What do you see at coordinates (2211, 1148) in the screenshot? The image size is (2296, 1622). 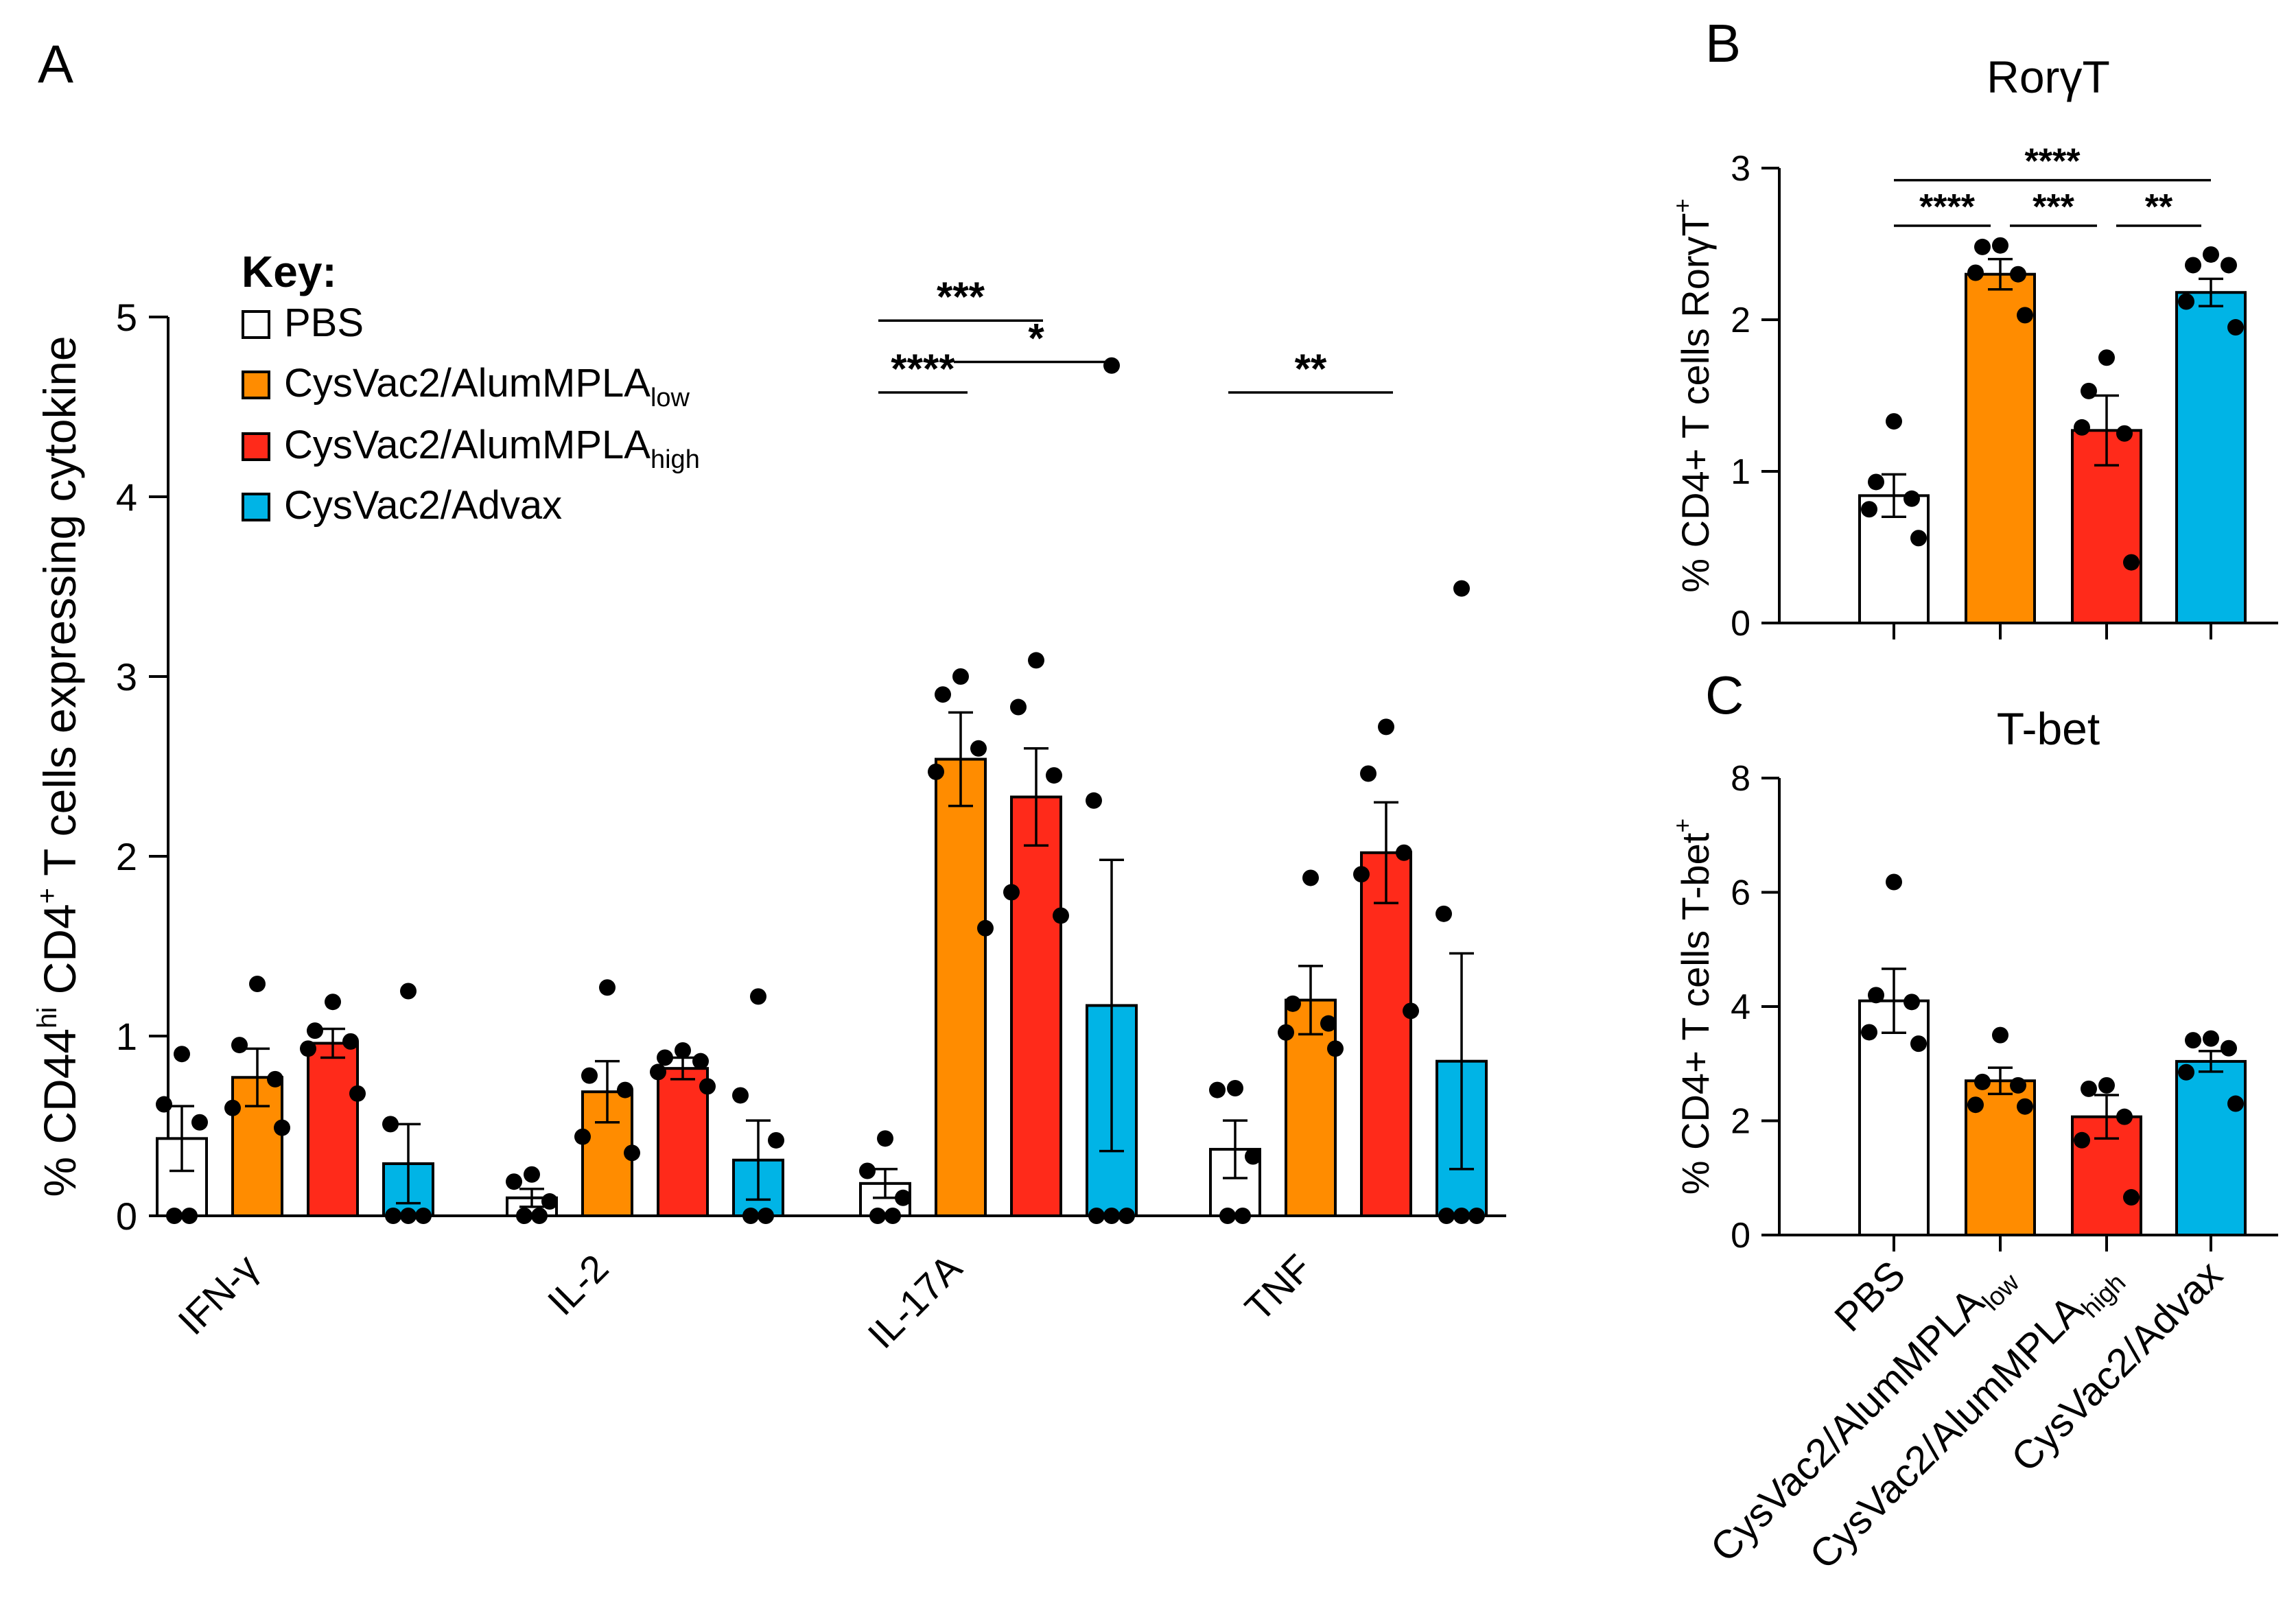 I see `panelC-3-bar` at bounding box center [2211, 1148].